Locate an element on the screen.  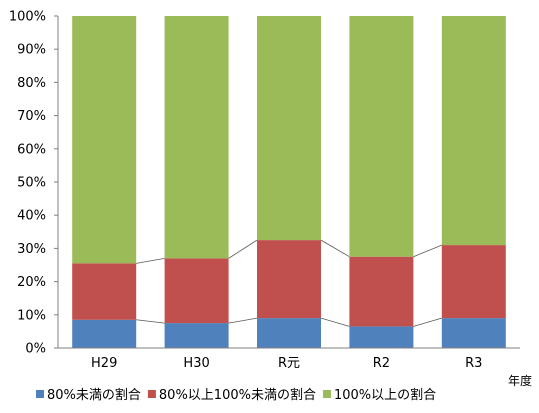
series-connector-lines is located at coordinates (289, 283).